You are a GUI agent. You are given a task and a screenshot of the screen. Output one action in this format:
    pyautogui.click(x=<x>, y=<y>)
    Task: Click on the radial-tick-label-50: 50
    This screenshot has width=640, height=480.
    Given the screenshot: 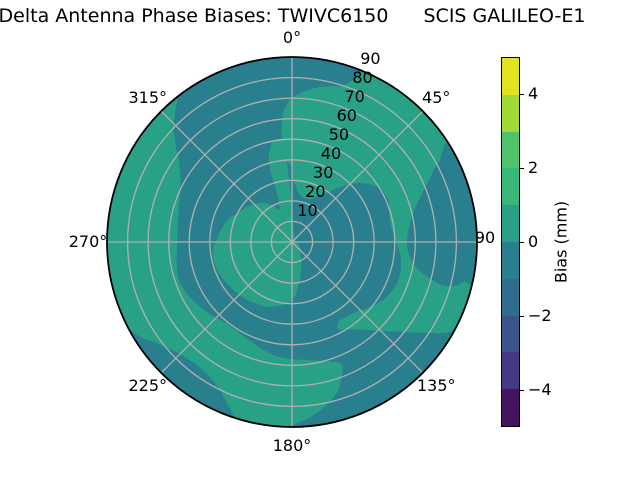 What is the action you would take?
    pyautogui.click(x=339, y=134)
    